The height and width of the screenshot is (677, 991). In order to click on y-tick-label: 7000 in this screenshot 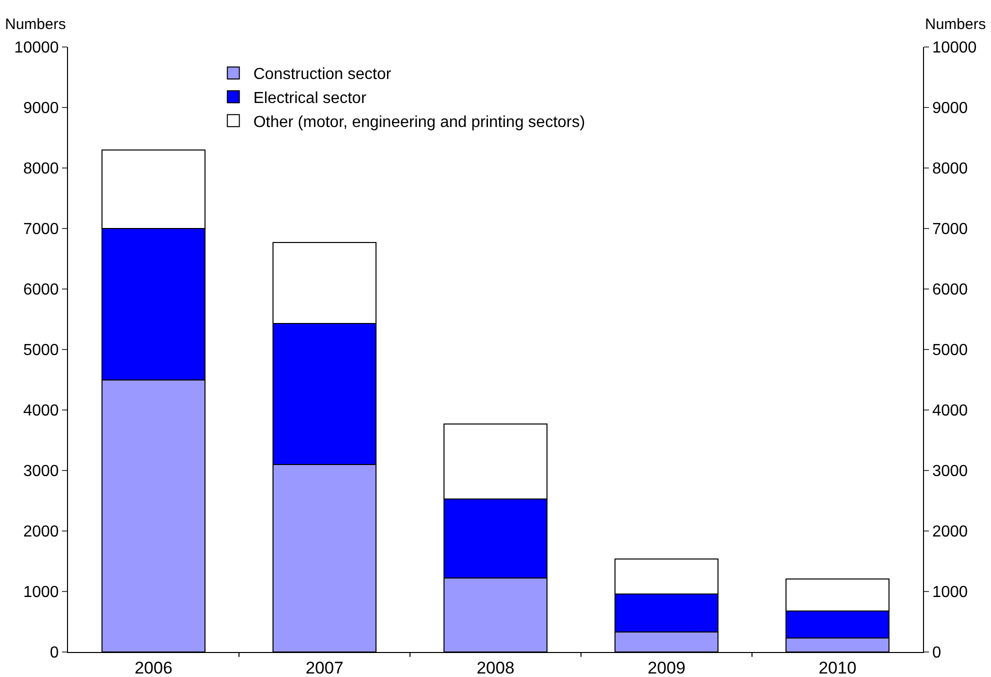, I will do `click(41, 229)`.